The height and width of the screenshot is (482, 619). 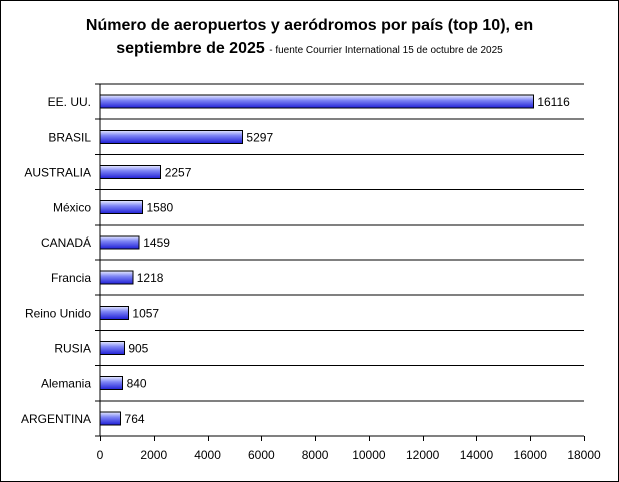 I want to click on x-tick-label: 18000, so click(x=584, y=455).